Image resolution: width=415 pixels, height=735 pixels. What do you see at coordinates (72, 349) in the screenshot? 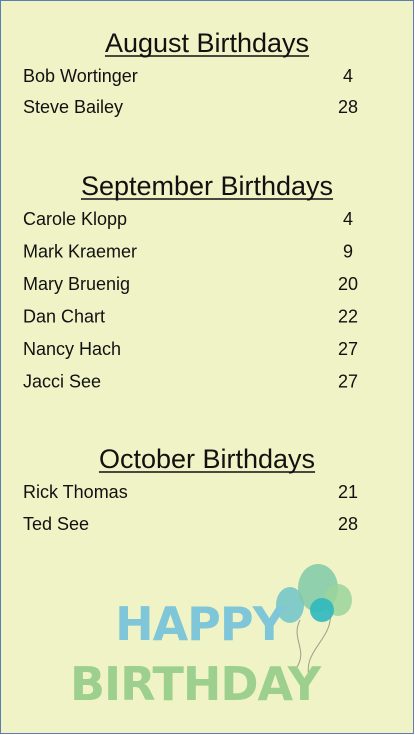
I see `entry-name: Nancy Hach` at bounding box center [72, 349].